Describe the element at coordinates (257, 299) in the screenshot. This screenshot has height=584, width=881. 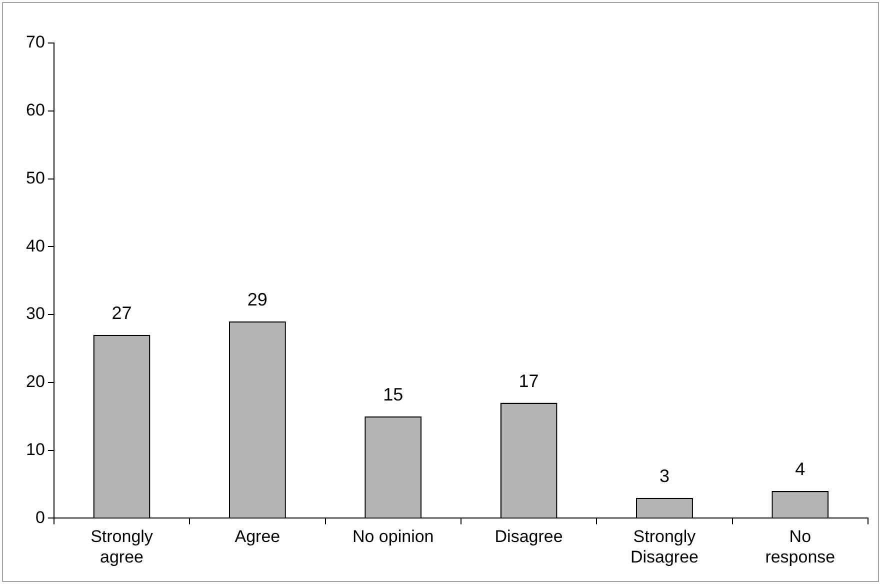
I see `data-label: 29` at that location.